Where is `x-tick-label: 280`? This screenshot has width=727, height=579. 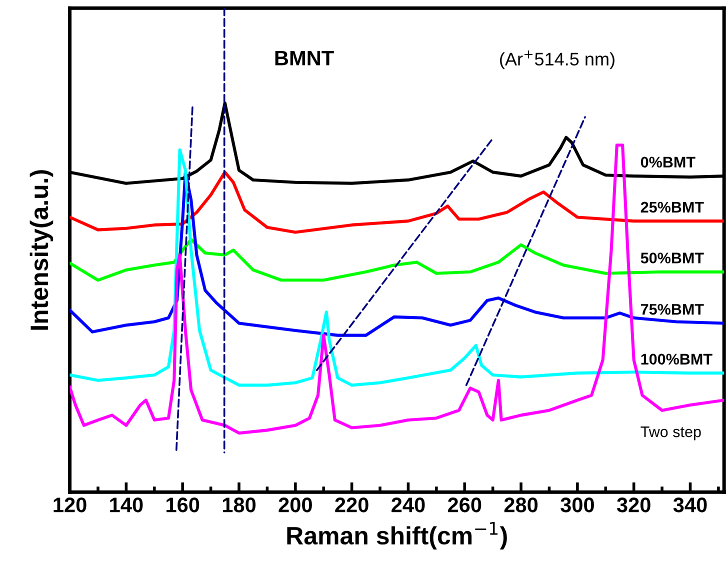 x-tick-label: 280 is located at coordinates (521, 505).